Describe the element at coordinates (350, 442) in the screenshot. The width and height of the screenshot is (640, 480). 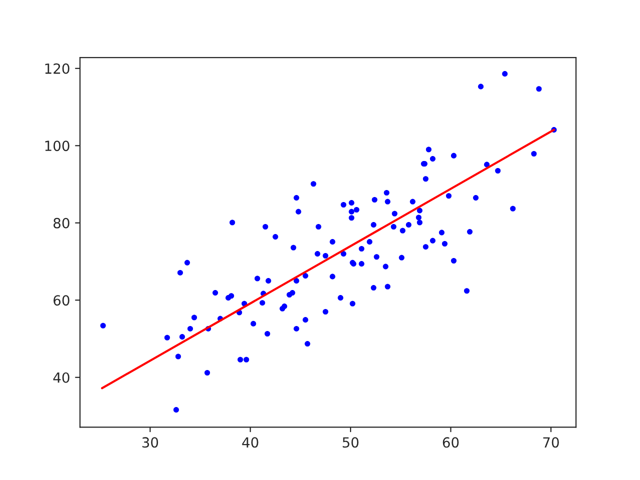
I see `x-tick-label: 50` at that location.